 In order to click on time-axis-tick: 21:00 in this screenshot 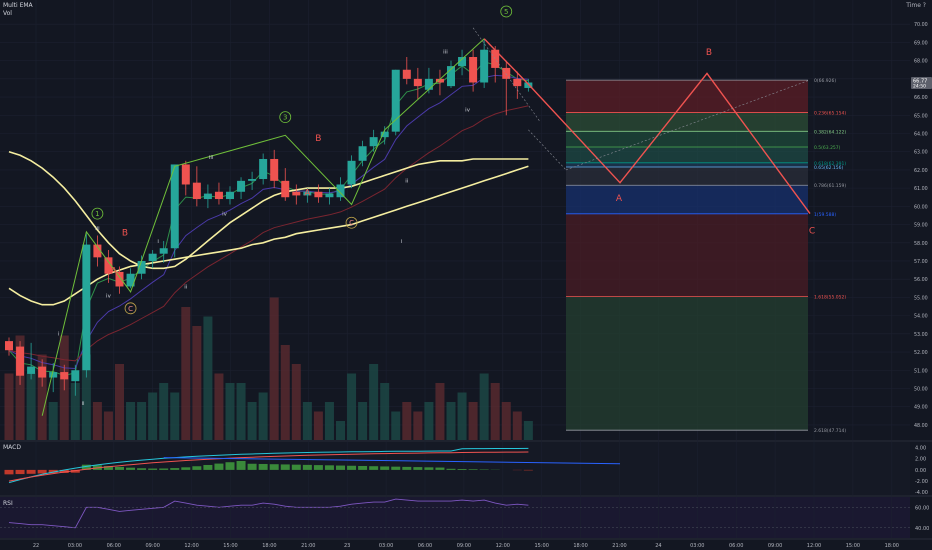, I will do `click(619, 546)`.